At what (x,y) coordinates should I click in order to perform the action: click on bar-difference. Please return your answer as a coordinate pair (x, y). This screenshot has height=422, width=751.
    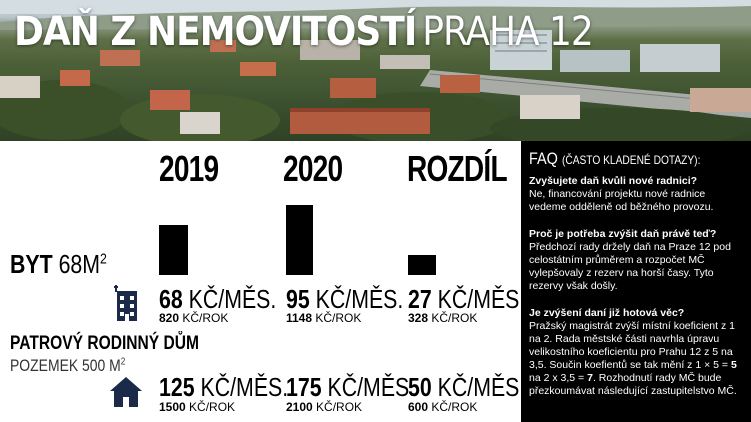
    Looking at the image, I should click on (422, 265).